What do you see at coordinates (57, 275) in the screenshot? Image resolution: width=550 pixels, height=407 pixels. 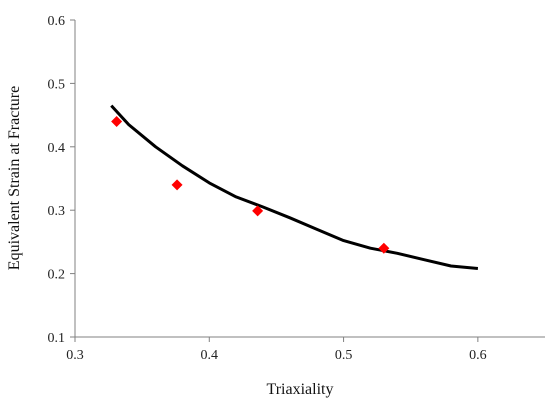 I see `y-tick-label: 0.2` at bounding box center [57, 275].